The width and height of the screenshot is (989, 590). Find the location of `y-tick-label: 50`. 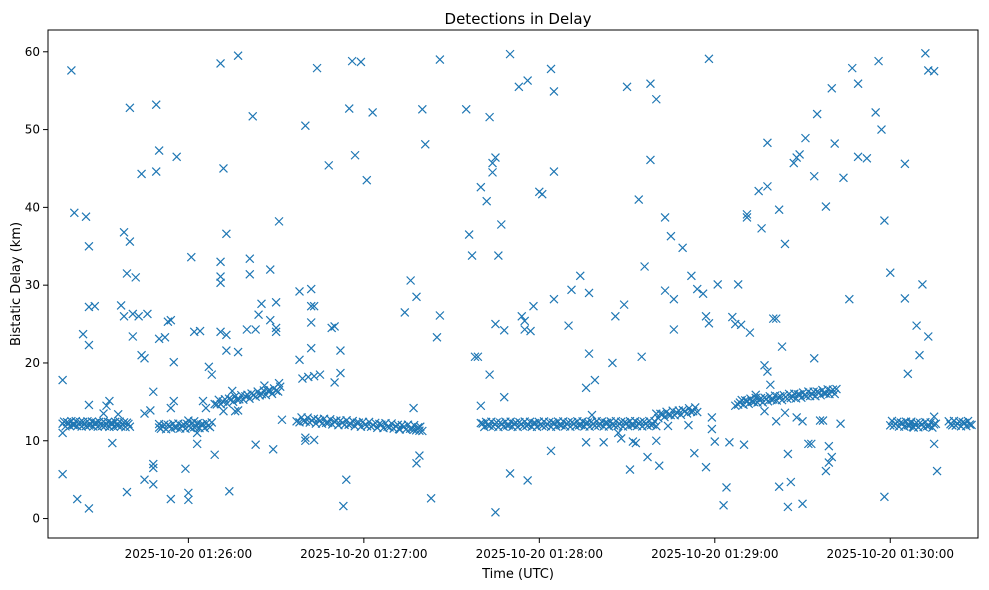

y-tick-label: 50 is located at coordinates (32, 130).